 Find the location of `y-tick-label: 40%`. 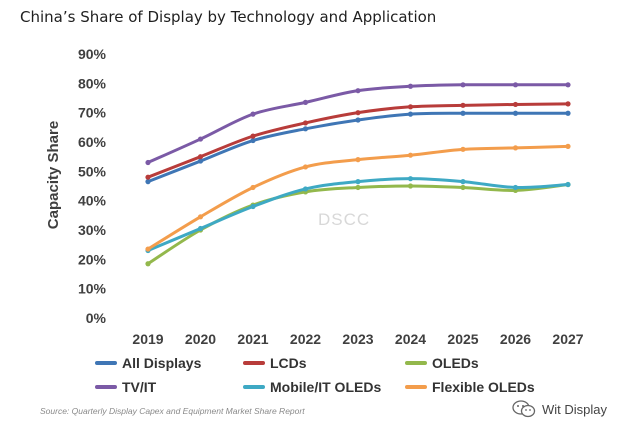

y-tick-label: 40% is located at coordinates (92, 201).